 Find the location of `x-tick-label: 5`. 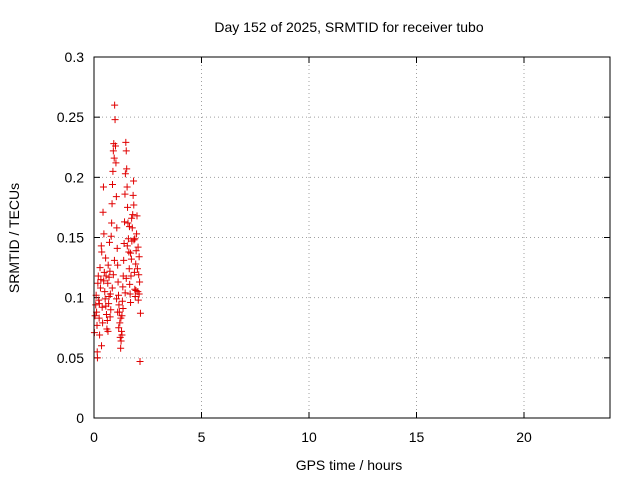

x-tick-label: 5 is located at coordinates (202, 437).